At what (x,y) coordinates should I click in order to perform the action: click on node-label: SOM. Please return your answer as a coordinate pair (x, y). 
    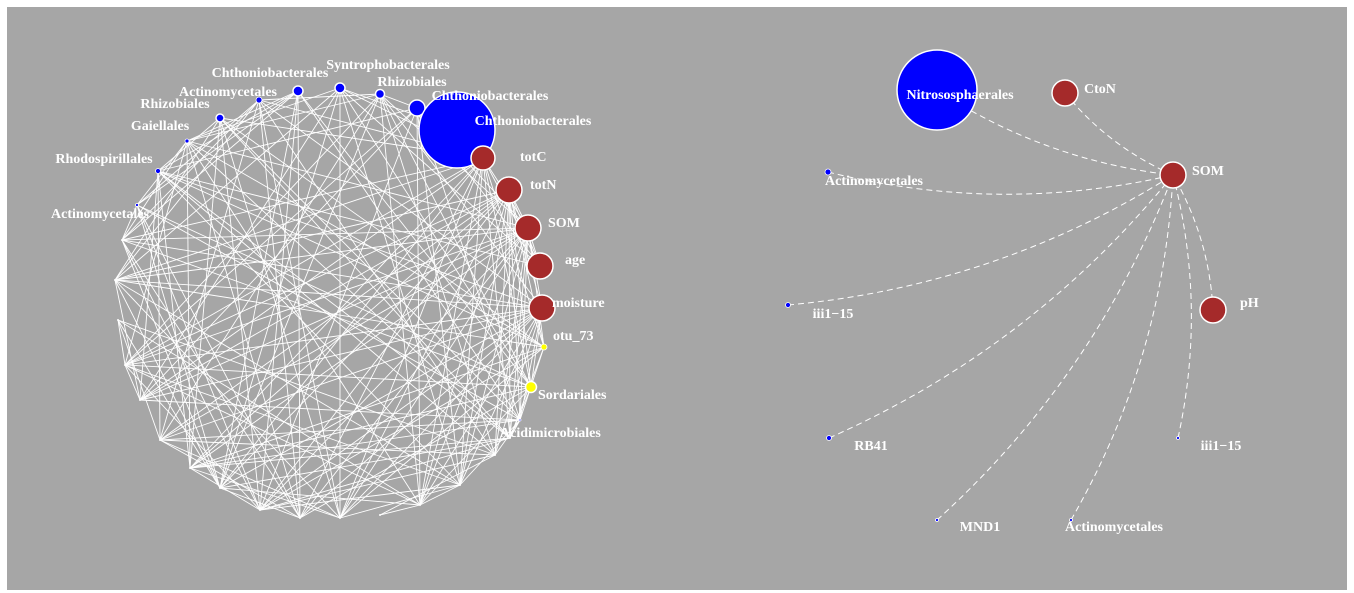
    Looking at the image, I should click on (564, 223).